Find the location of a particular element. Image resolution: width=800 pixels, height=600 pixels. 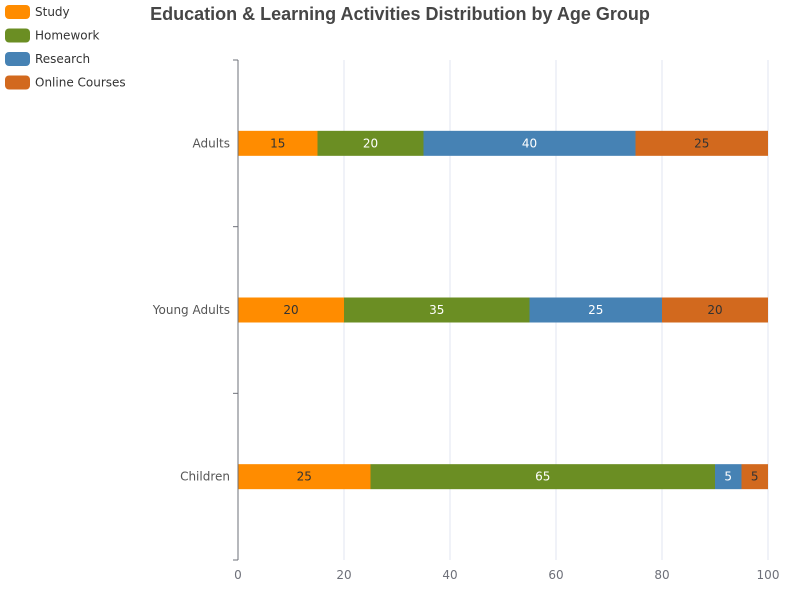

bar-value-label: 65 is located at coordinates (542, 477).